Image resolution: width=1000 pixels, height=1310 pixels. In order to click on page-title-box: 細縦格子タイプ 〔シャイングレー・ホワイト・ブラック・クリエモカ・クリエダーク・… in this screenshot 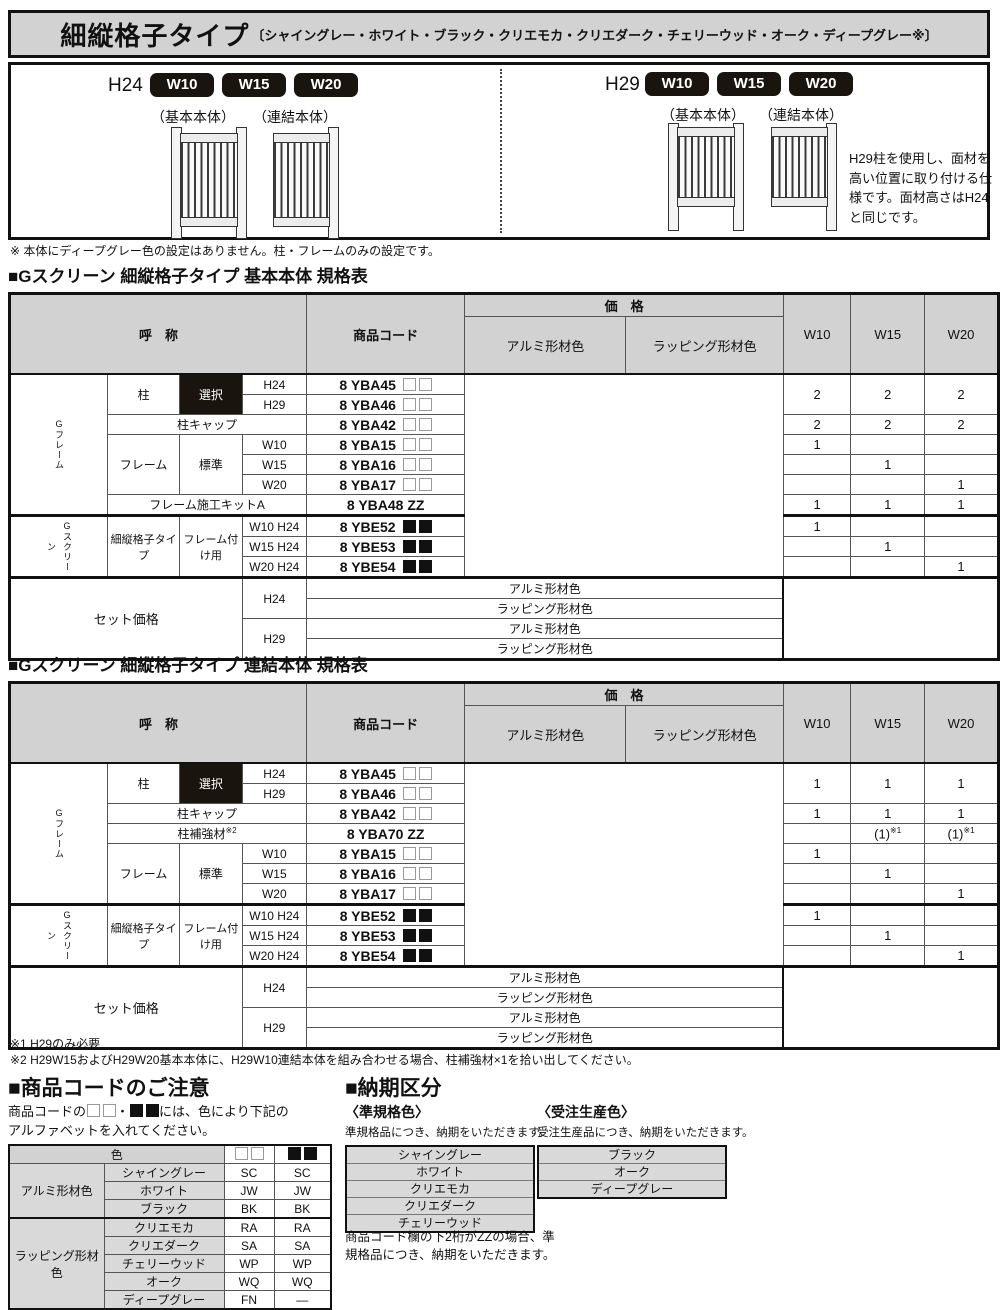, I will do `click(499, 34)`.